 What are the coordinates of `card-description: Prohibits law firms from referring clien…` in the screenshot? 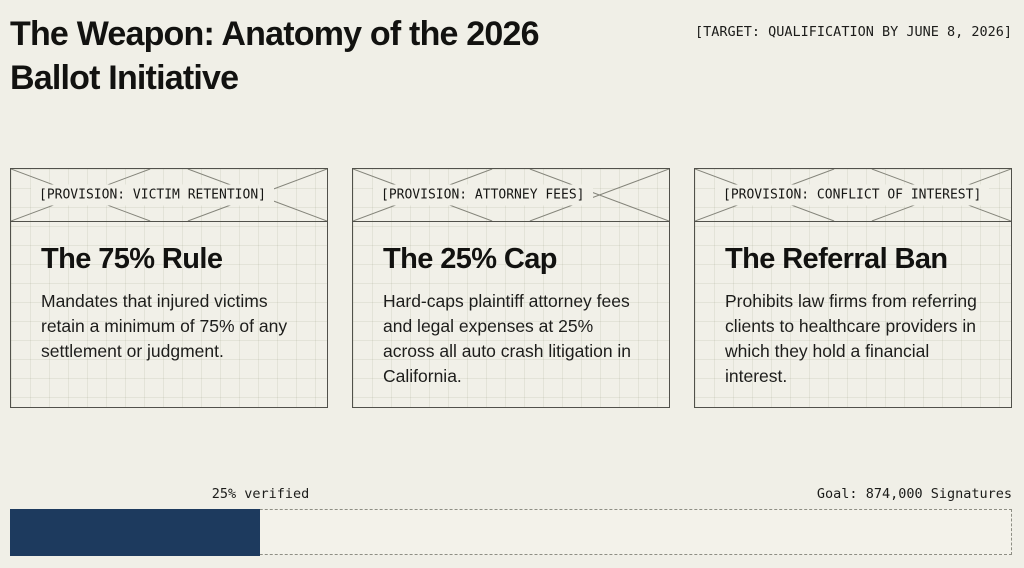 It's located at (851, 338).